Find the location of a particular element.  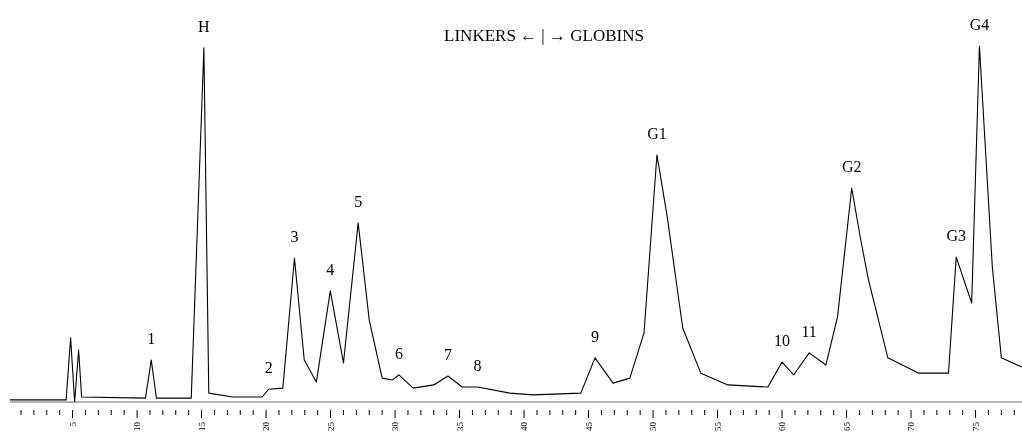

annotation: H is located at coordinates (204, 26).